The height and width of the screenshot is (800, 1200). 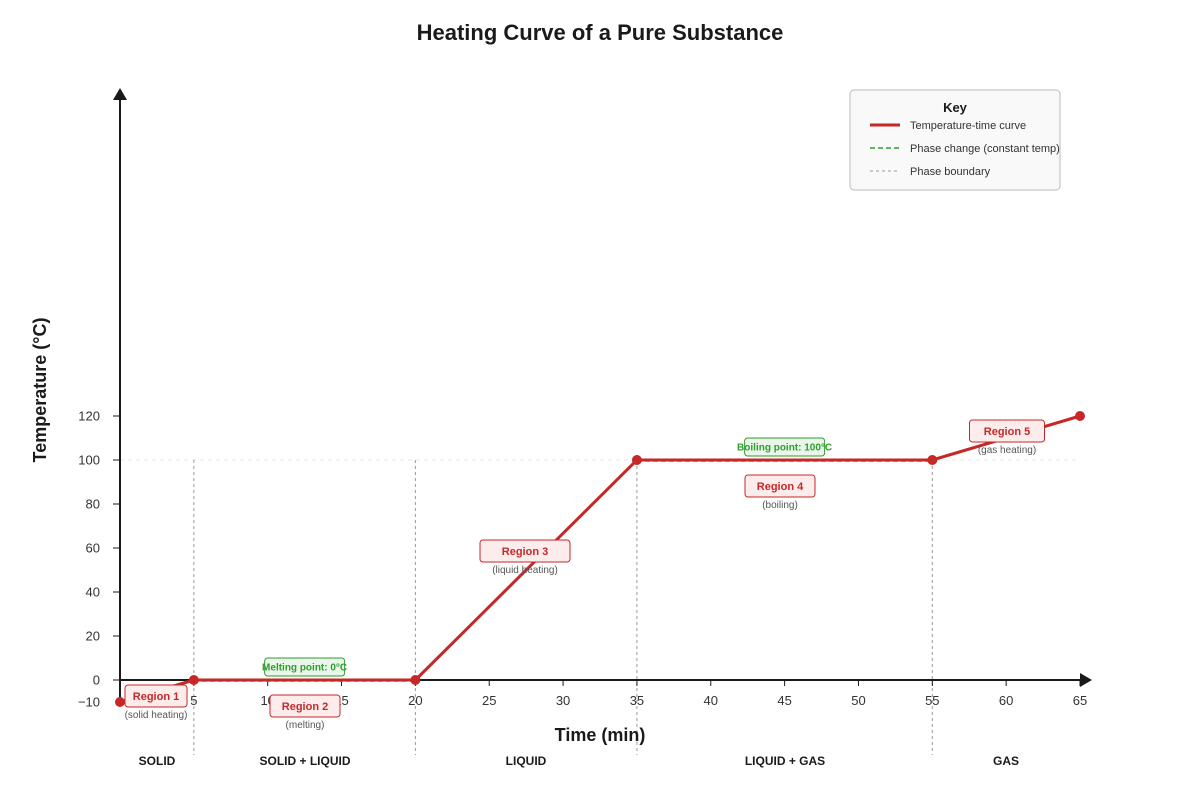 I want to click on region-callout-name-2: Region 2, so click(x=305, y=707).